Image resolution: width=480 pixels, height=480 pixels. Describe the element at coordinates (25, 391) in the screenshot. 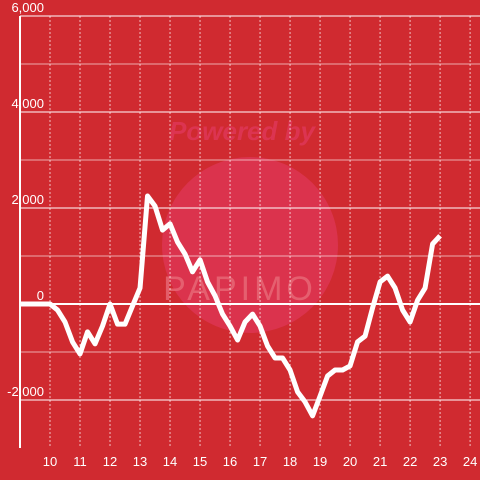

I see `y-tick-label: -2,000` at that location.